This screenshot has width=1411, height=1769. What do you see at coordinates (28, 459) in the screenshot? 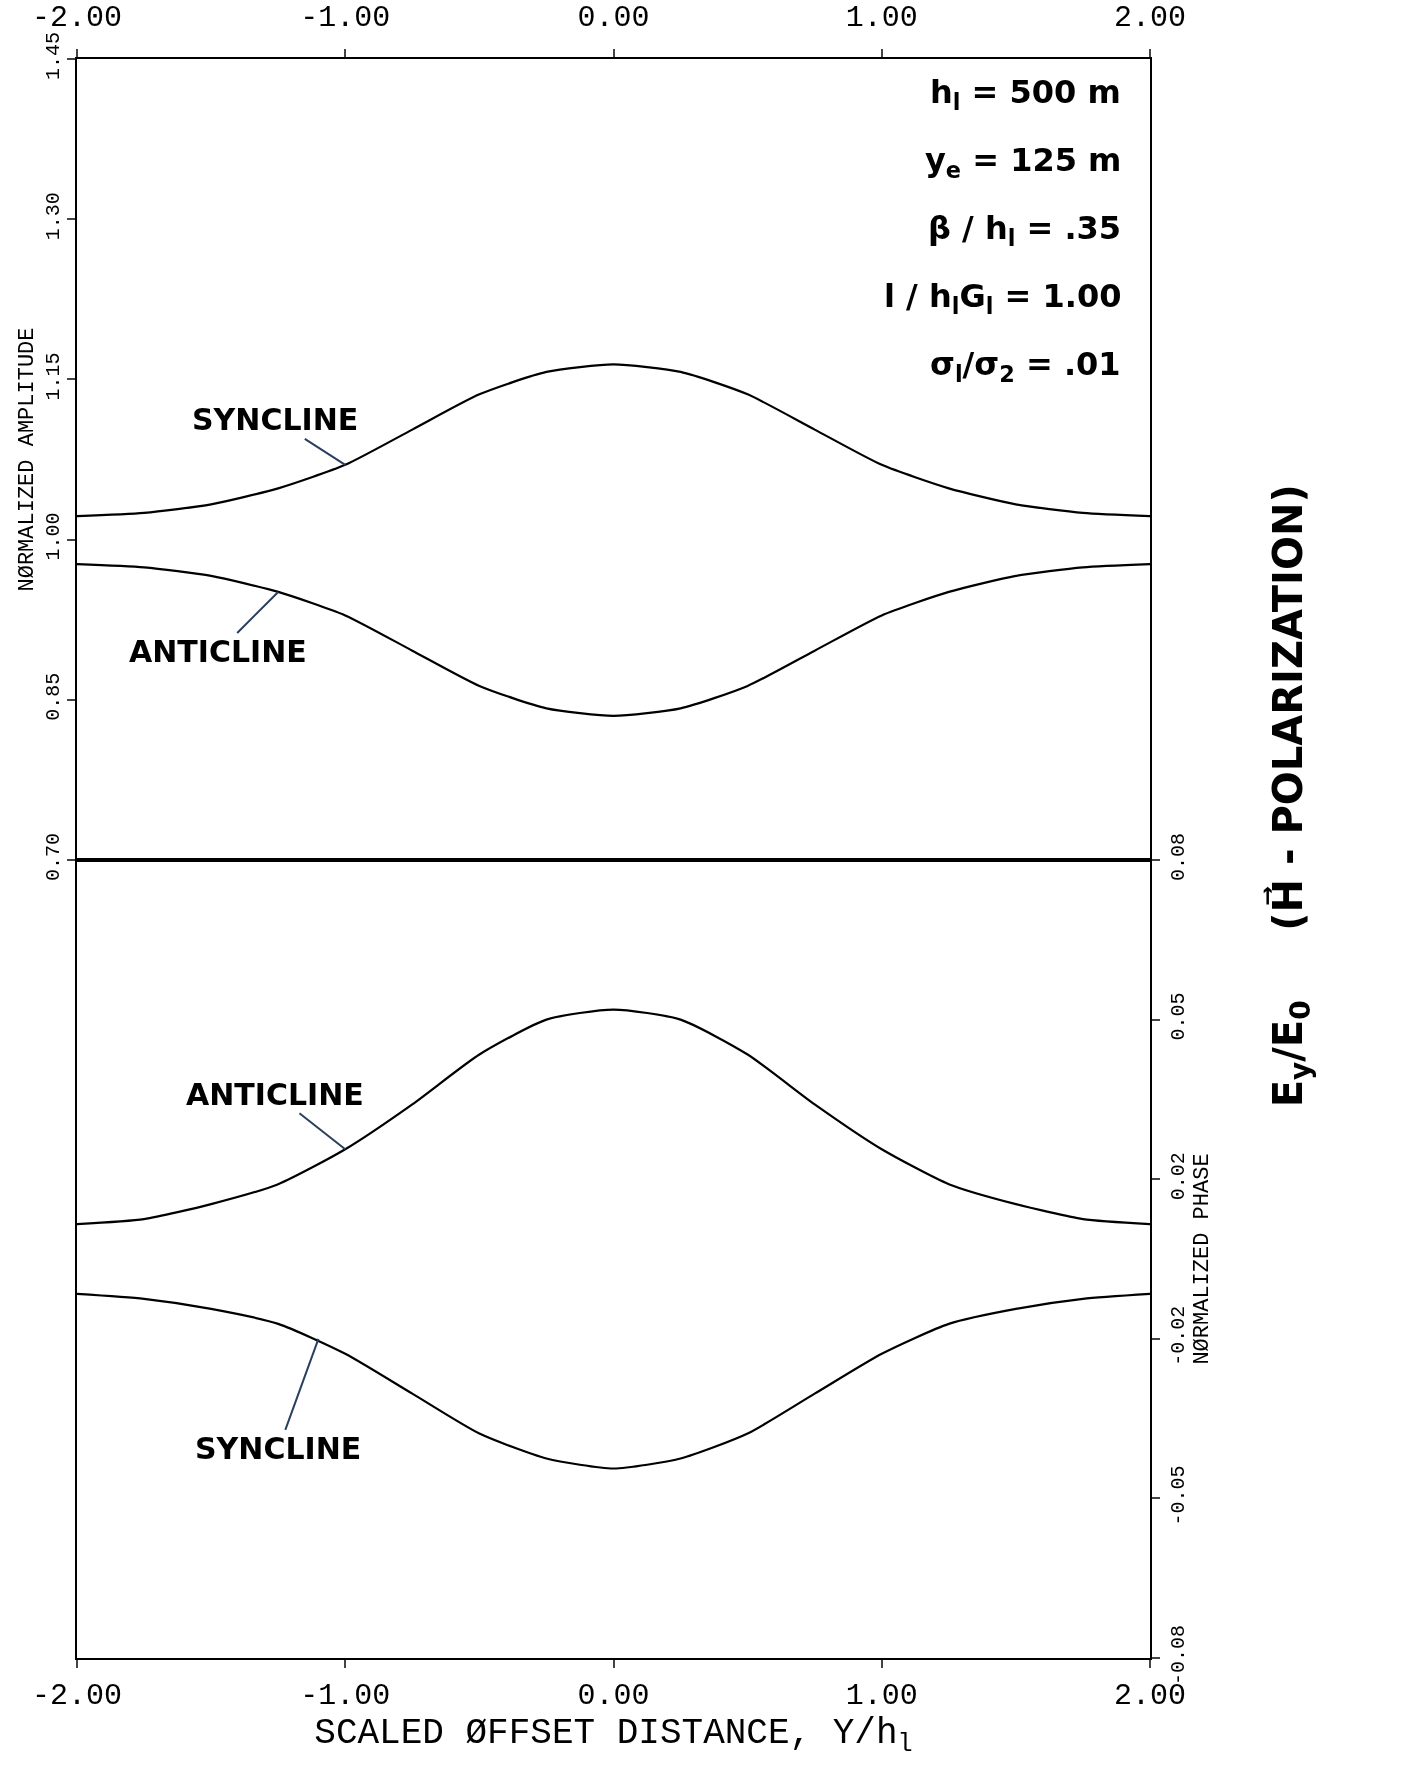
I see `y-axis-title: NØRMALIZED AMPLITUDE` at bounding box center [28, 459].